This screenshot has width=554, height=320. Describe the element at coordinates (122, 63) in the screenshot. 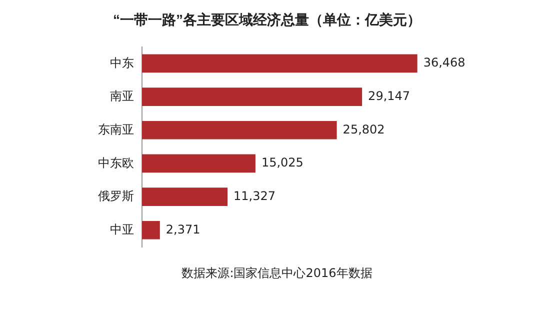

I see `y-tick-label: 中东` at that location.